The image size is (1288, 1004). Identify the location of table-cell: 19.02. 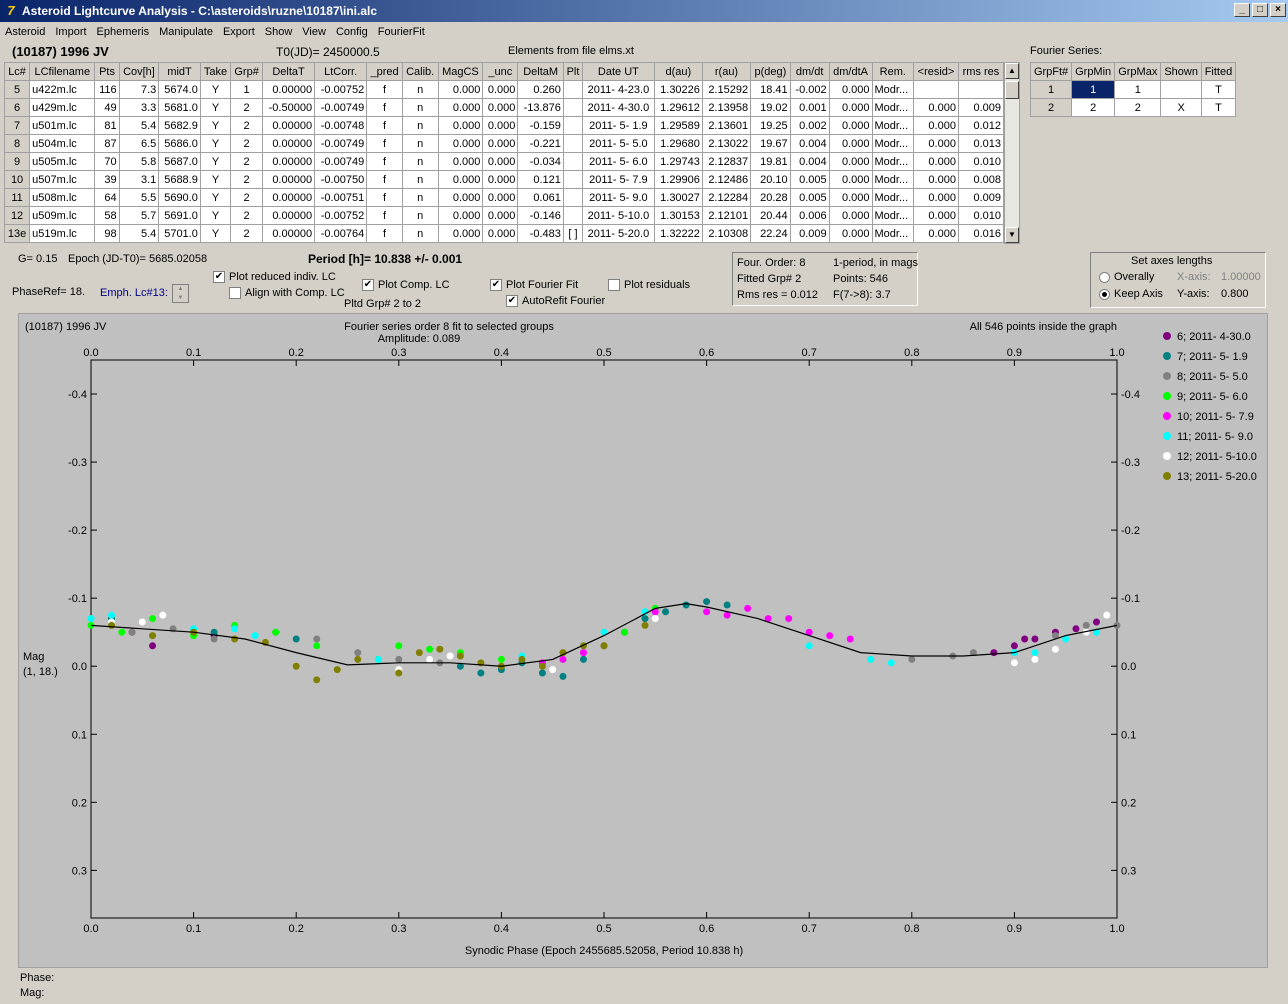
(770, 107).